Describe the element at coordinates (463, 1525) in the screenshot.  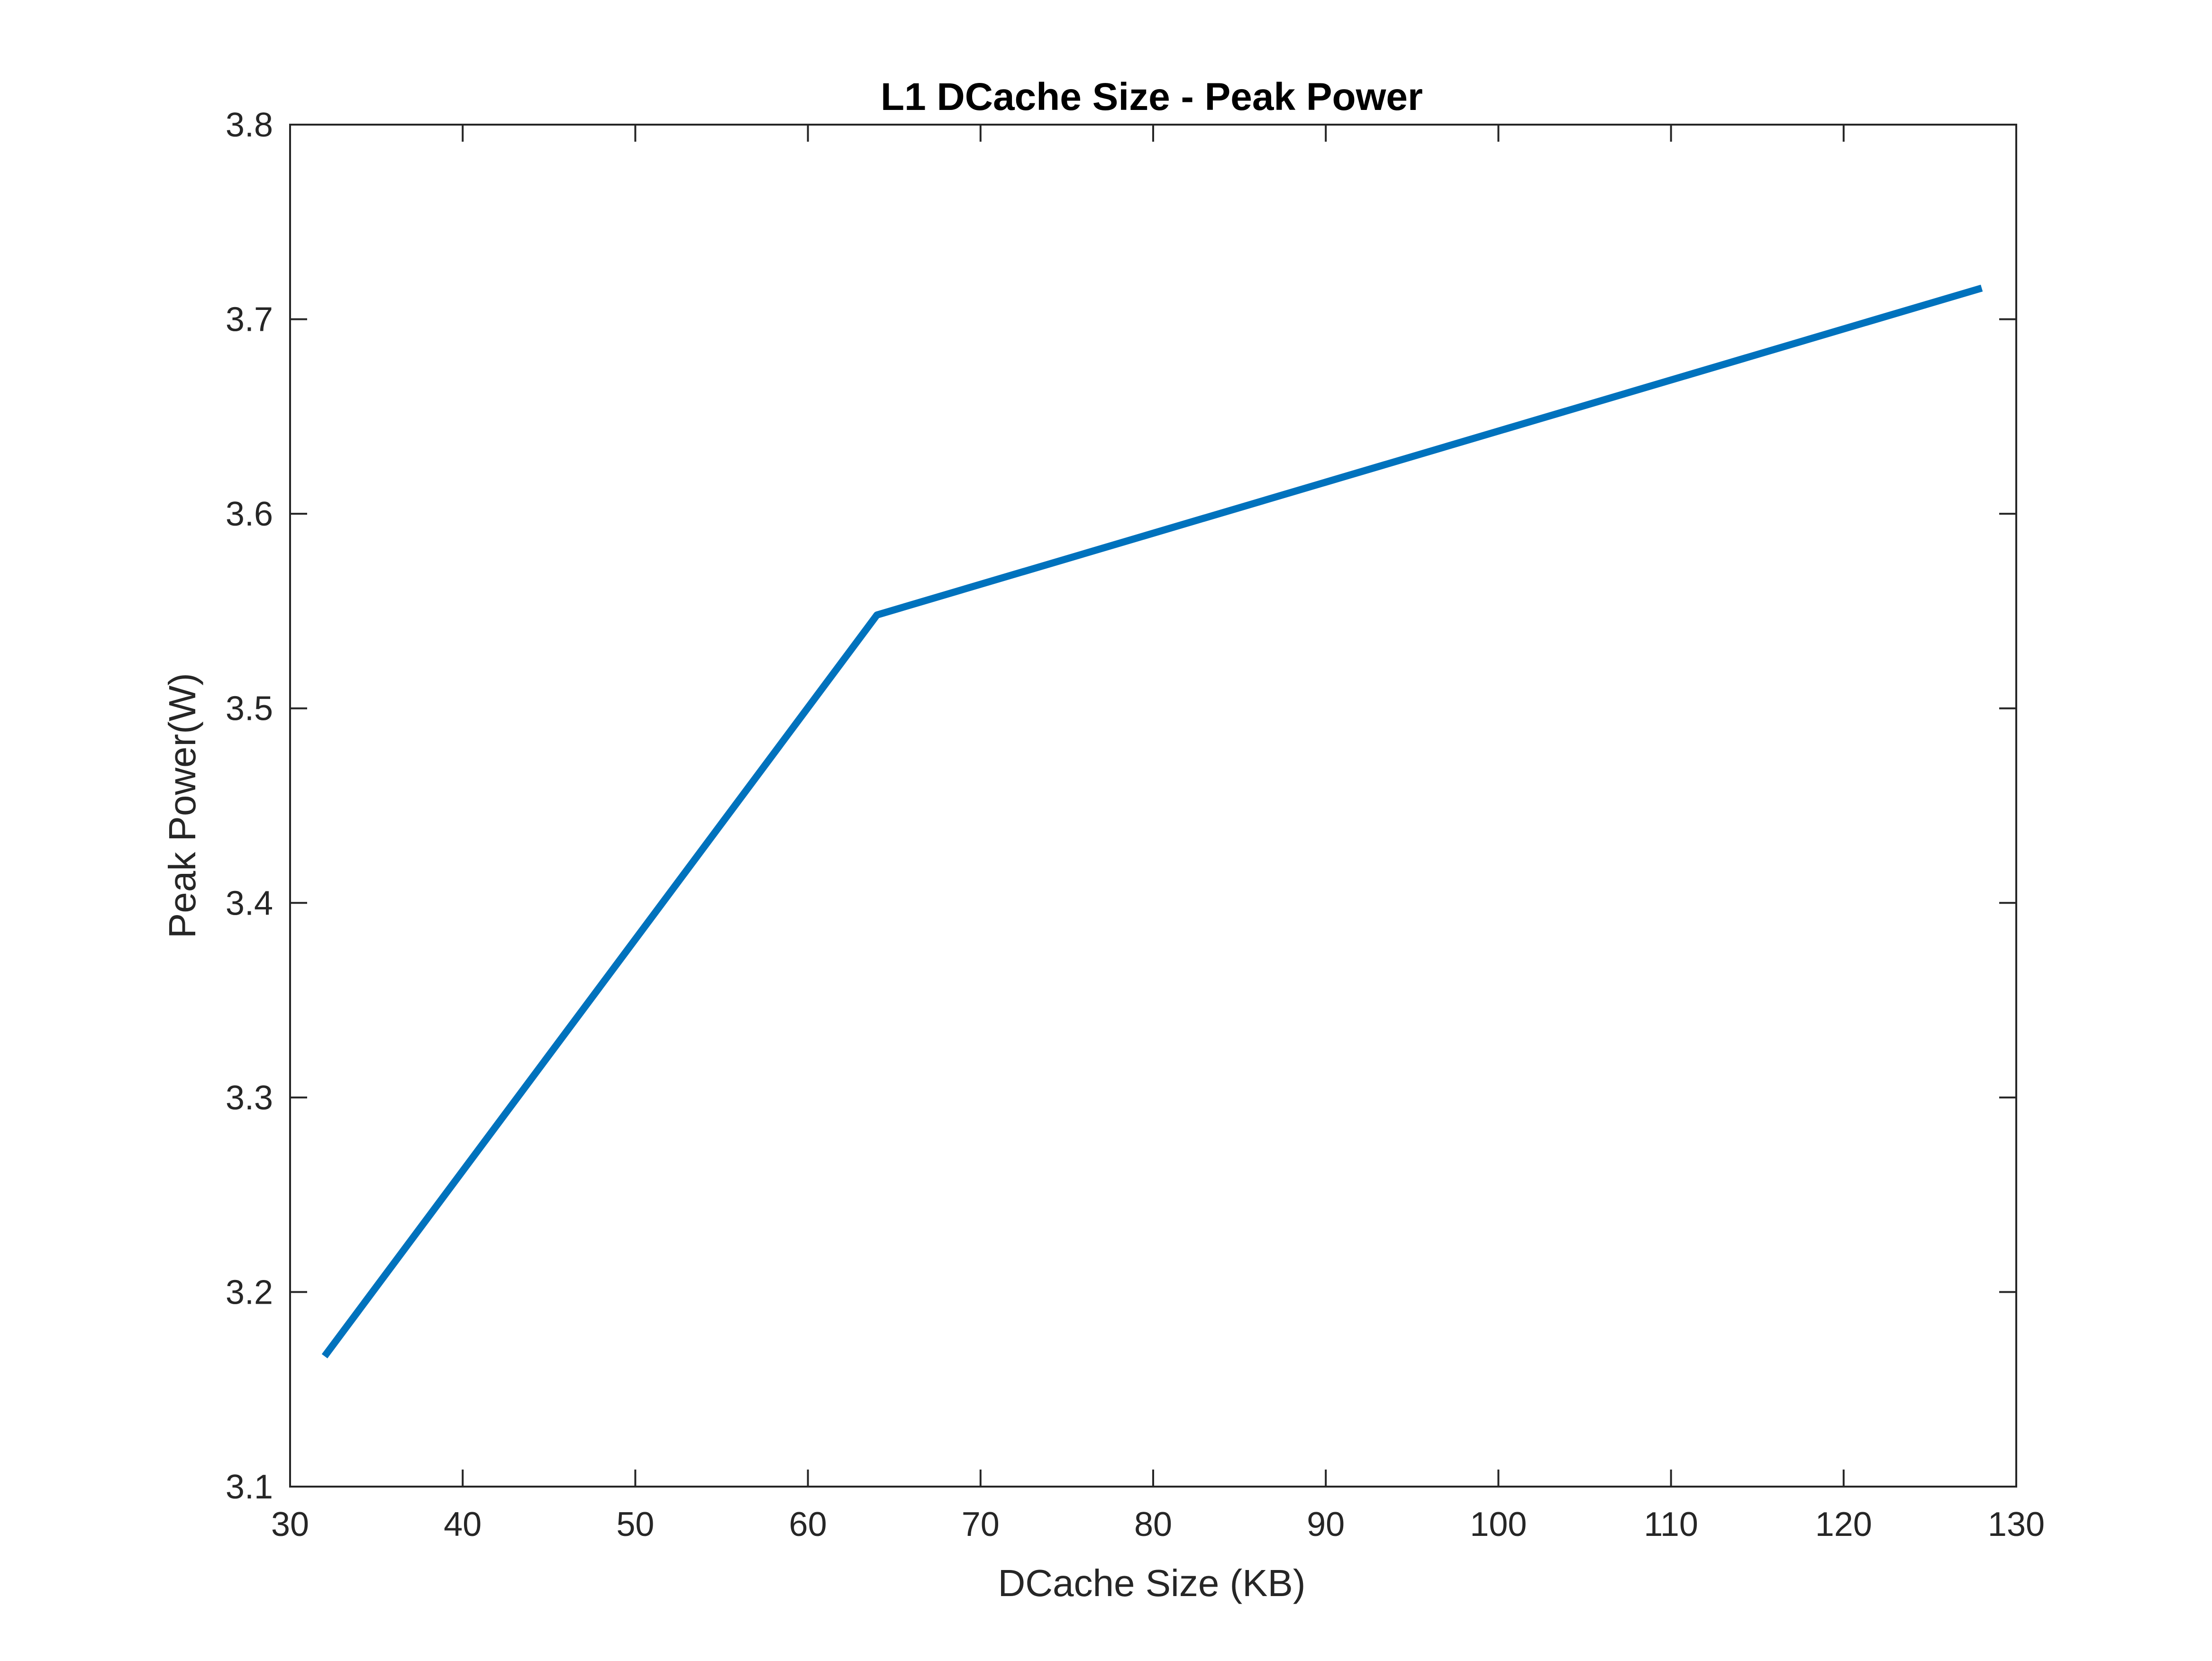
I see `x-tick-label: 40` at that location.